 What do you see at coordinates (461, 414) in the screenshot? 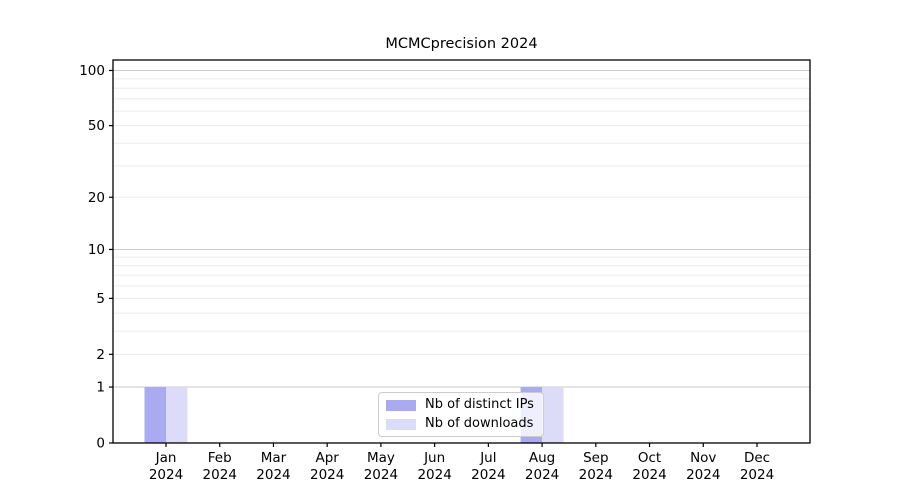
I see `legend: Nb of distinct IPs Nb of downloads` at bounding box center [461, 414].